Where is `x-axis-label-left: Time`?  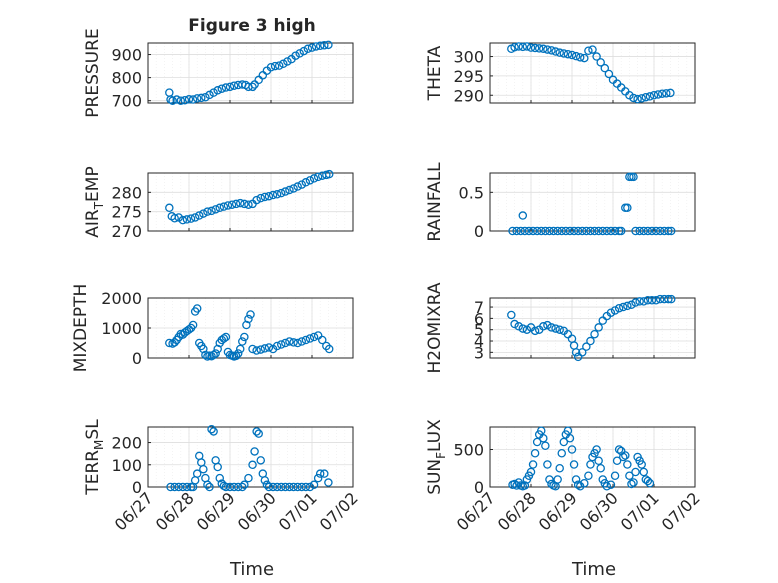
x-axis-label-left: Time is located at coordinates (251, 569).